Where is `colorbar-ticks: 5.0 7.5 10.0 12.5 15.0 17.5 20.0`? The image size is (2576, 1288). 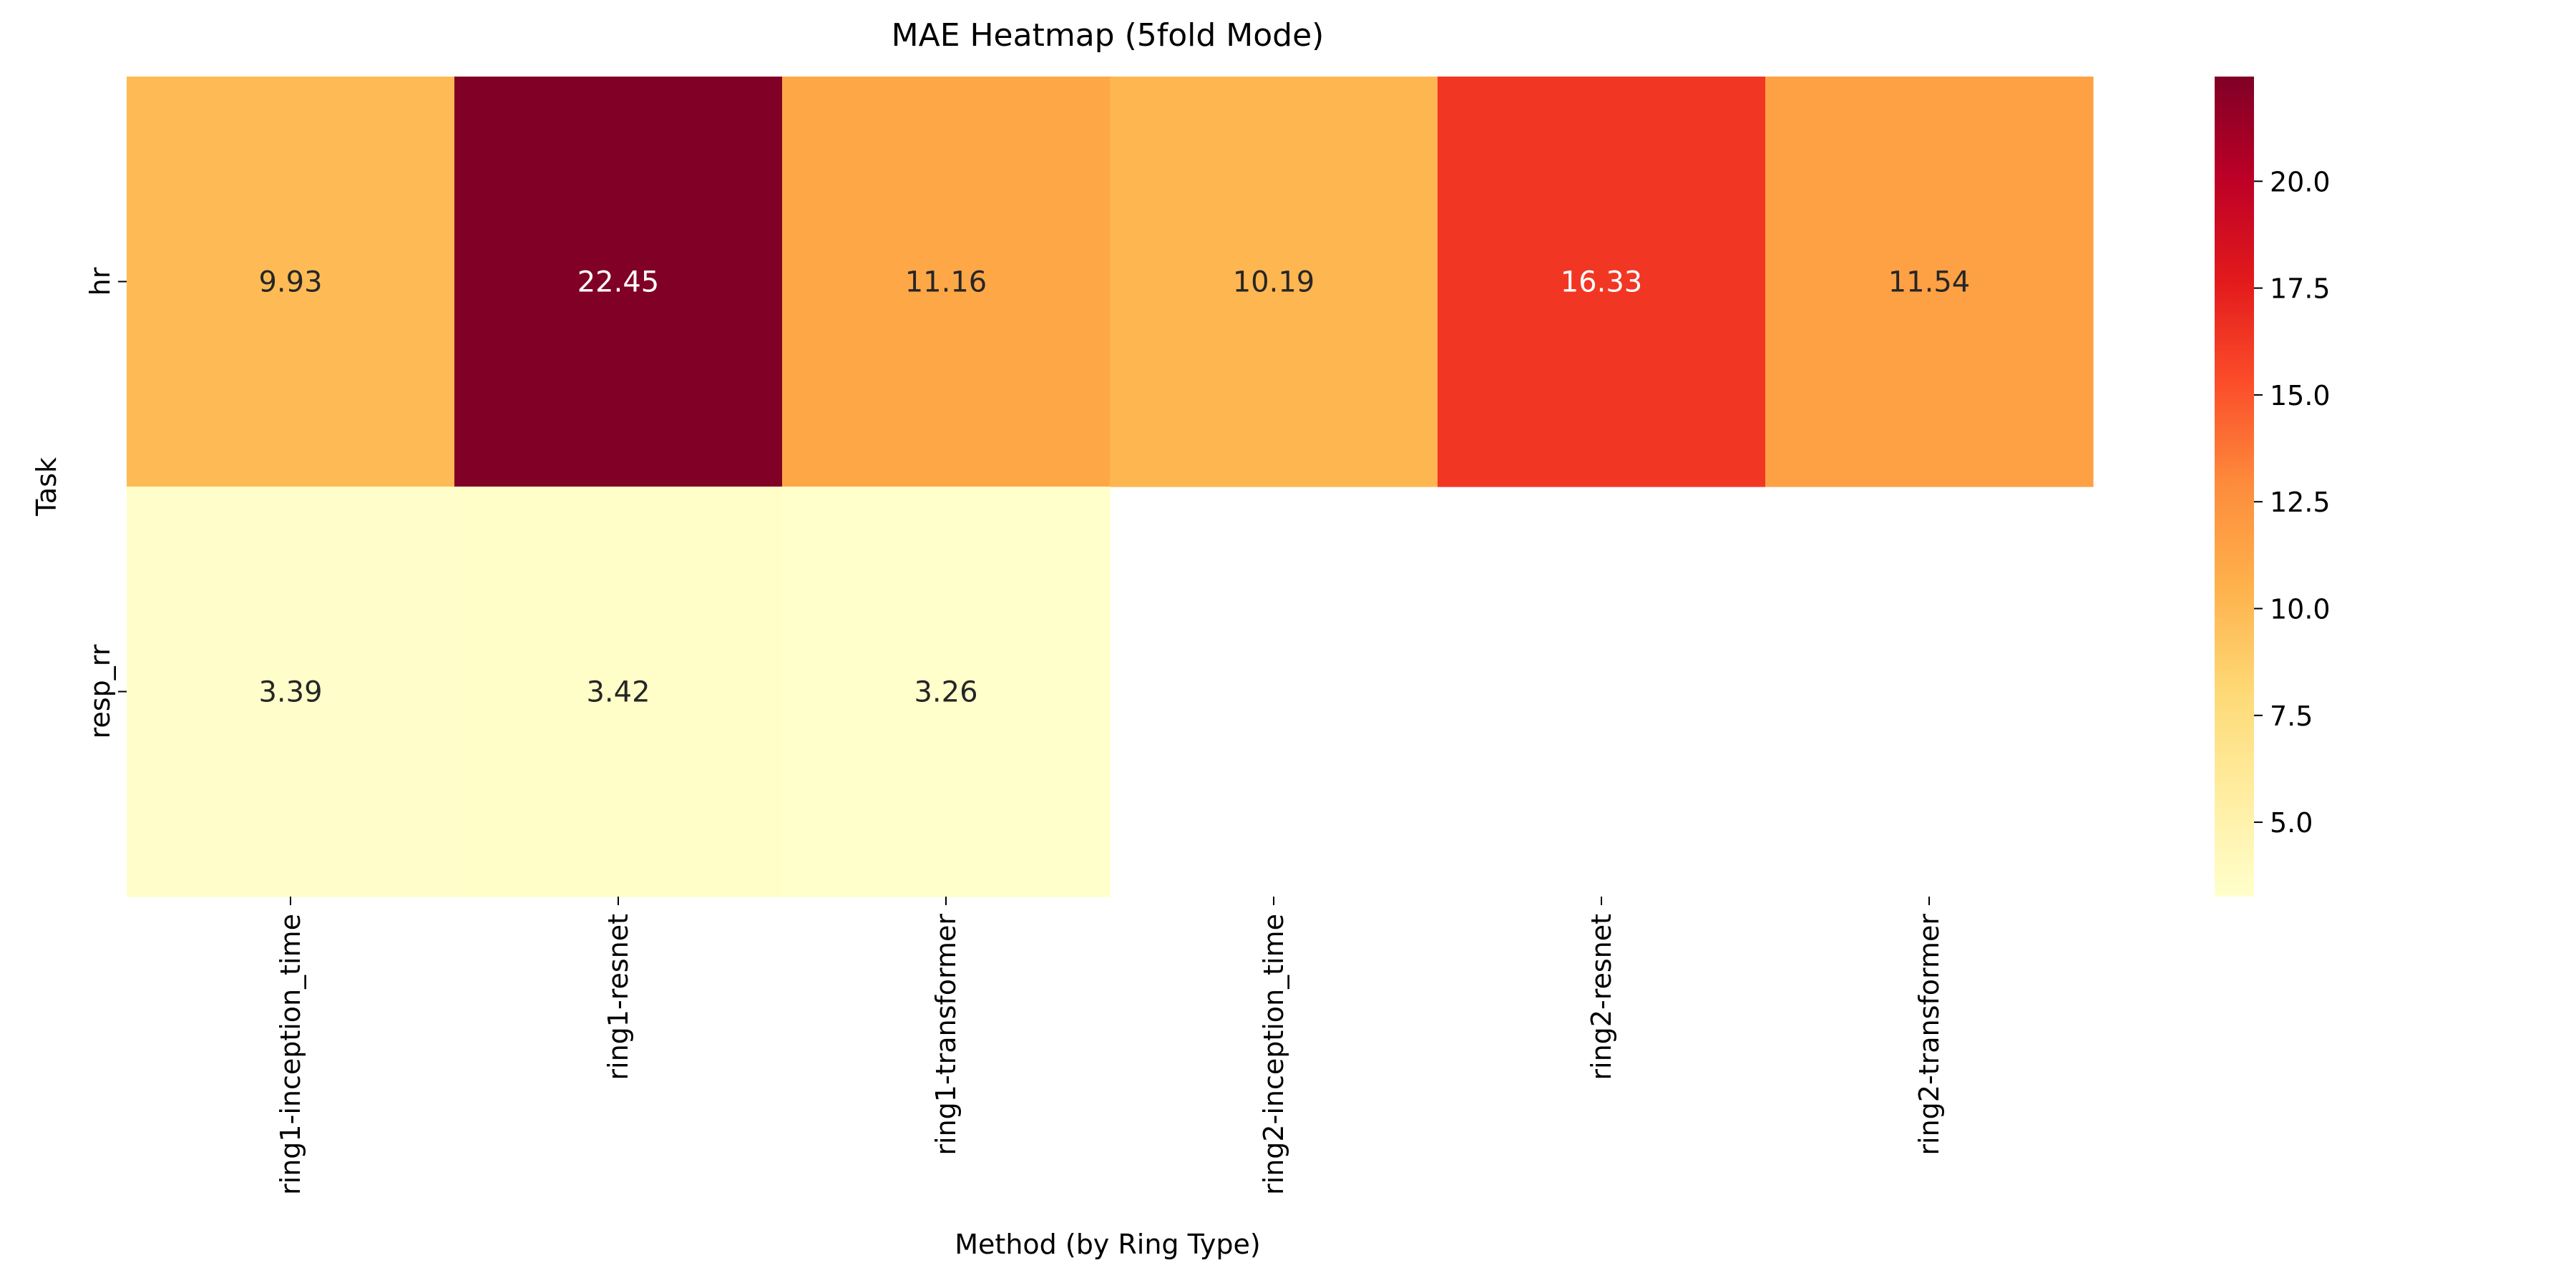
colorbar-ticks: 5.0 7.5 10.0 12.5 15.0 17.5 20.0 is located at coordinates (2292, 502).